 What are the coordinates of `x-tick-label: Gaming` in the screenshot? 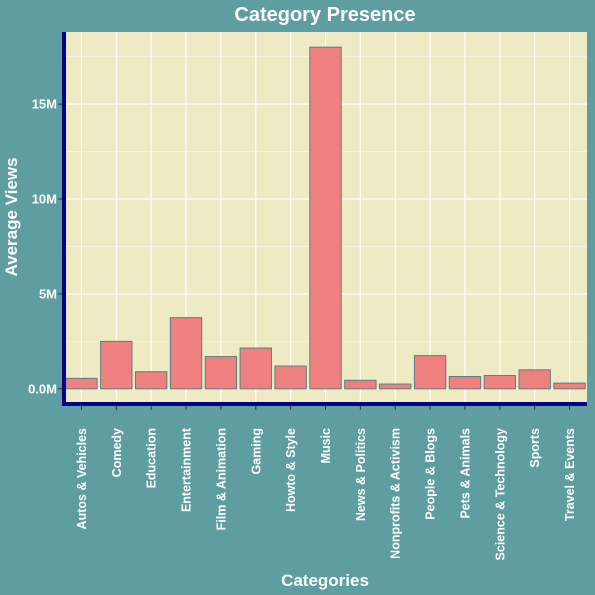 It's located at (256, 451).